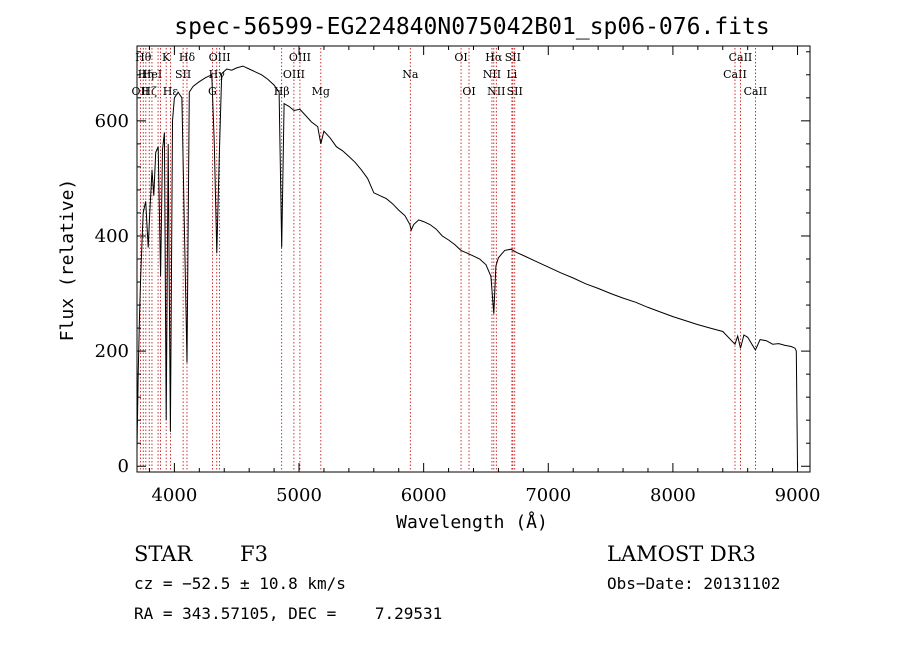 This screenshot has height=649, width=900. What do you see at coordinates (174, 495) in the screenshot?
I see `x-tick-label: 4000` at bounding box center [174, 495].